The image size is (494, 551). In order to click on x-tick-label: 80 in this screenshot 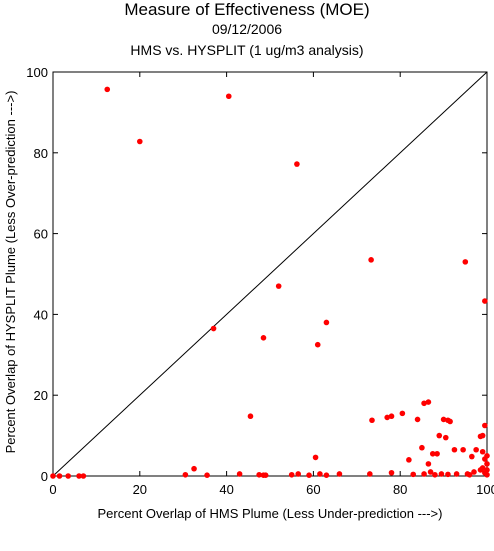, I will do `click(400, 489)`.